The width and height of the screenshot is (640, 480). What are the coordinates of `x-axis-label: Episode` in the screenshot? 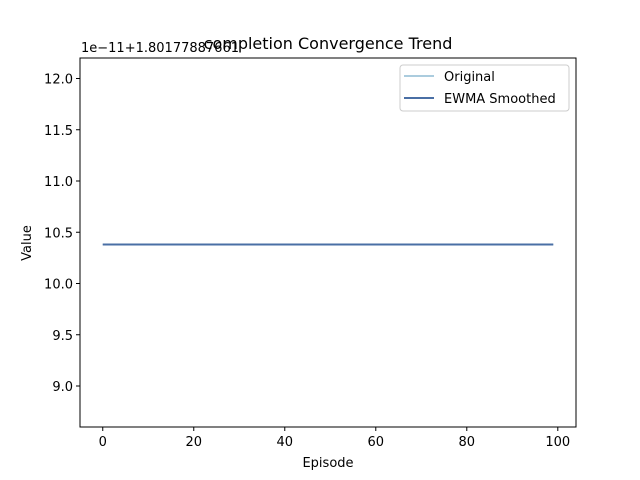 It's located at (327, 463).